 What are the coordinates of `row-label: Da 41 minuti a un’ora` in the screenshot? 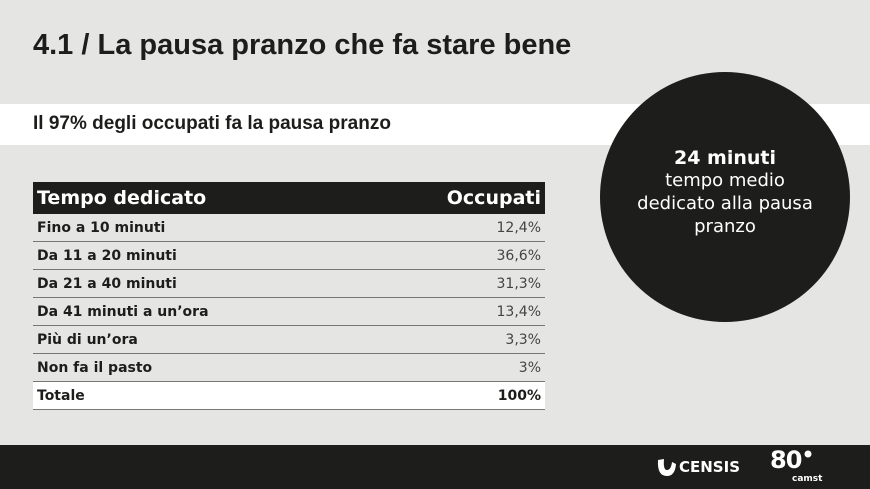 It's located at (196, 311).